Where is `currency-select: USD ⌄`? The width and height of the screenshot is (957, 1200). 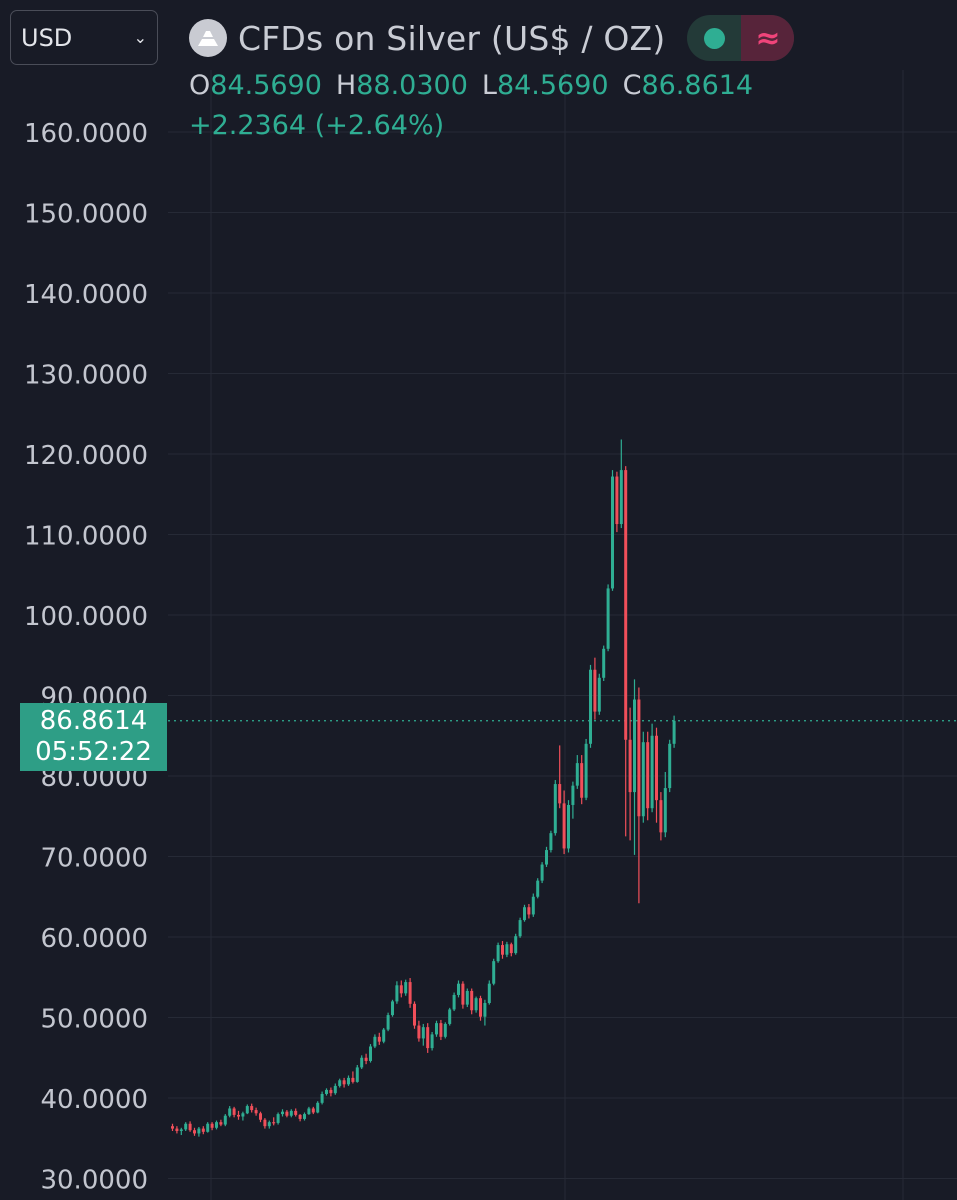
currency-select: USD ⌄ is located at coordinates (84, 37).